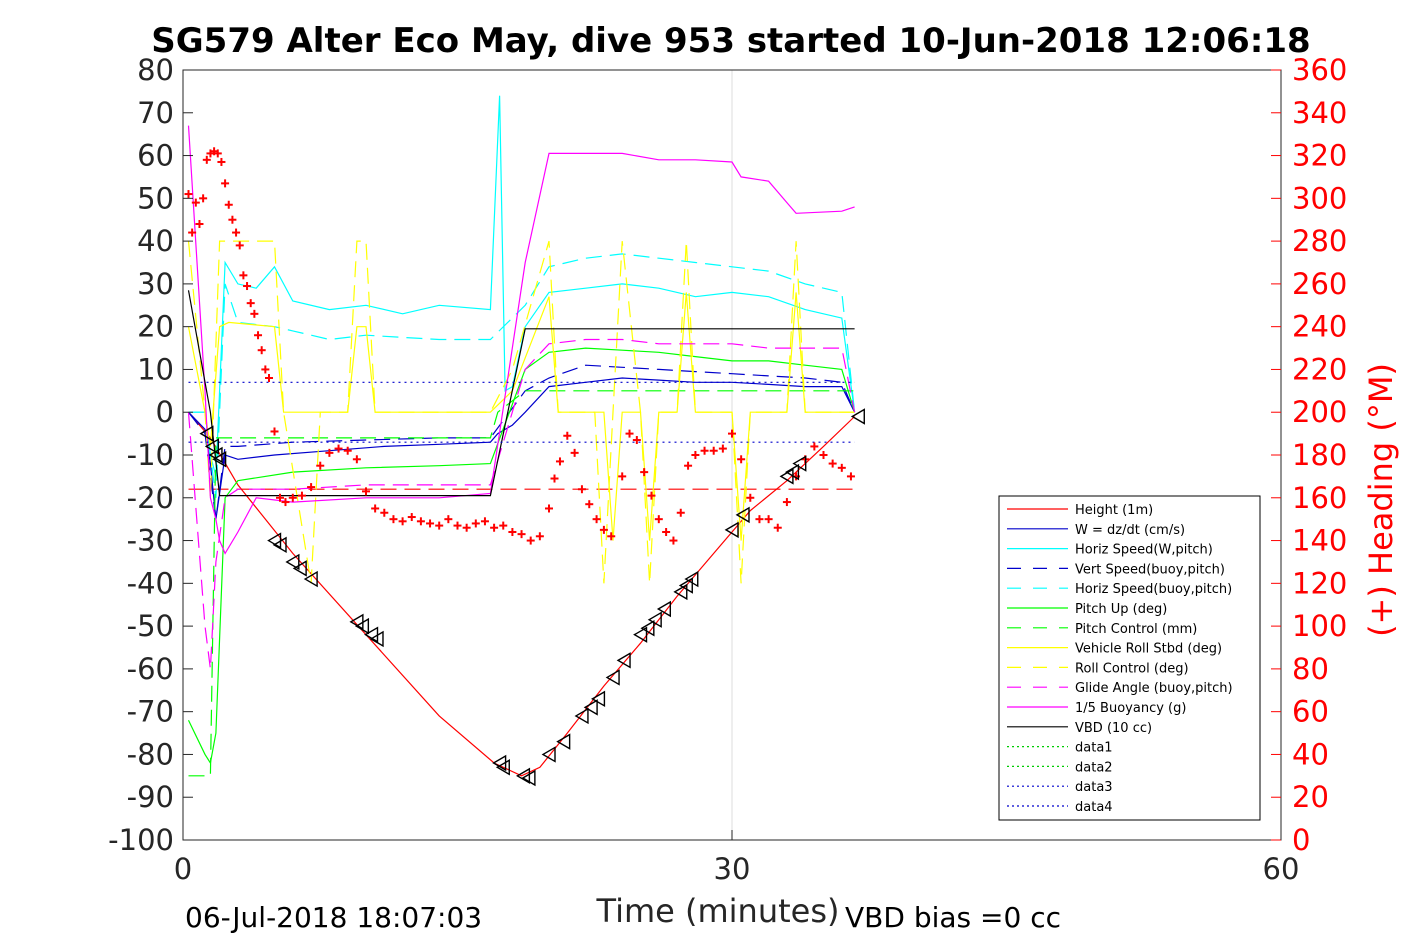 The width and height of the screenshot is (1417, 945). Describe the element at coordinates (1319, 327) in the screenshot. I see `y-right-tick-label-6: 240` at that location.